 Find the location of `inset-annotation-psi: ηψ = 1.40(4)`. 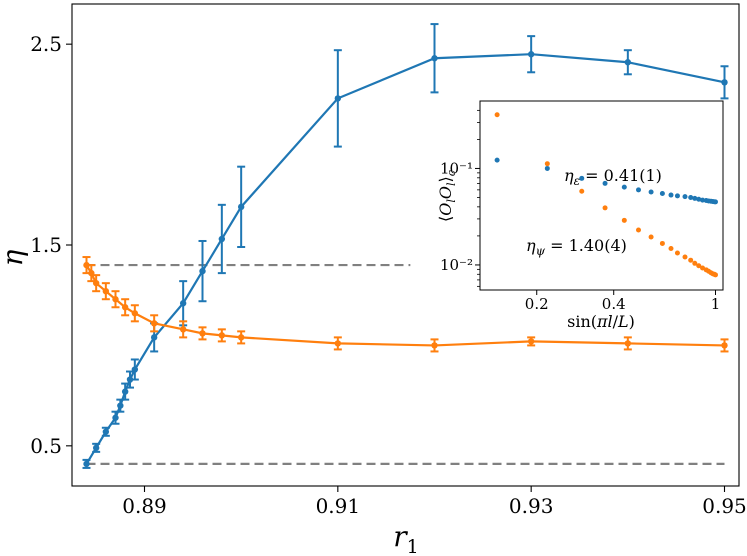

inset-annotation-psi: ηψ = 1.40(4) is located at coordinates (576, 247).